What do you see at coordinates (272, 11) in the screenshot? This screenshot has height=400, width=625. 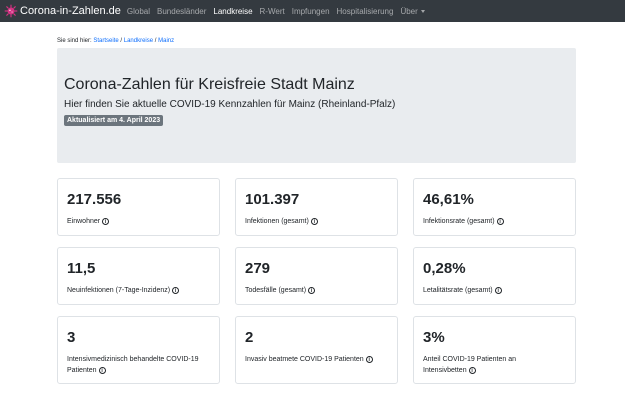 I see `nav-item-r-wert: R-Wert` at bounding box center [272, 11].